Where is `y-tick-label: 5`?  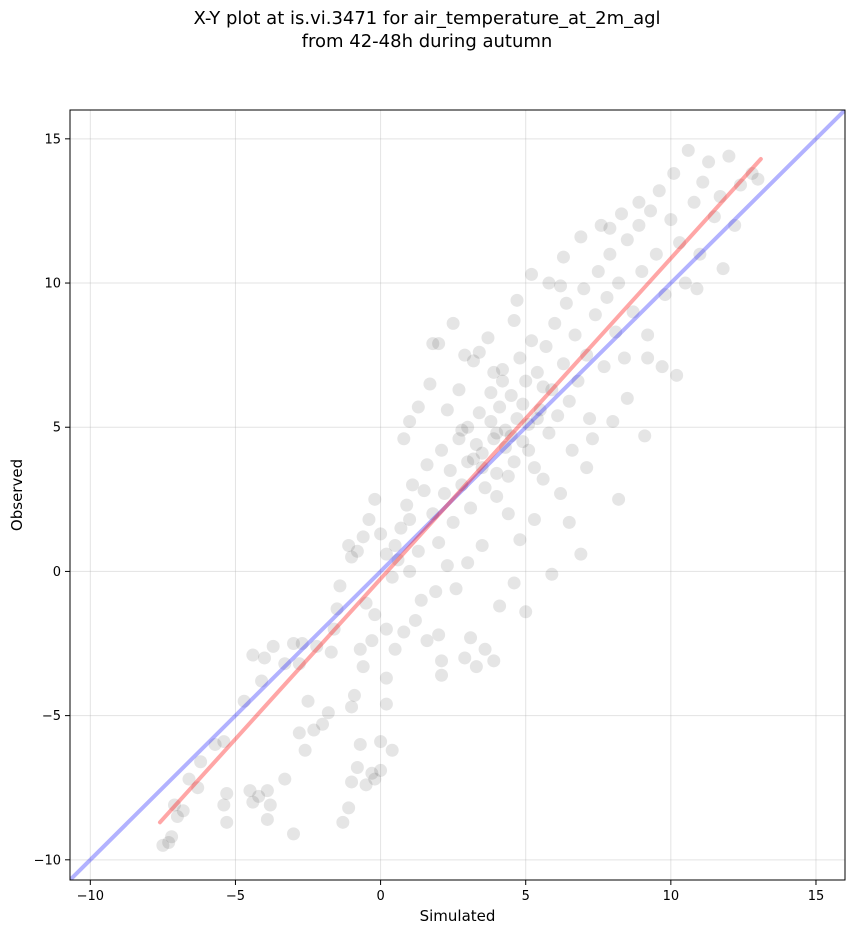
y-tick-label: 5 is located at coordinates (57, 428).